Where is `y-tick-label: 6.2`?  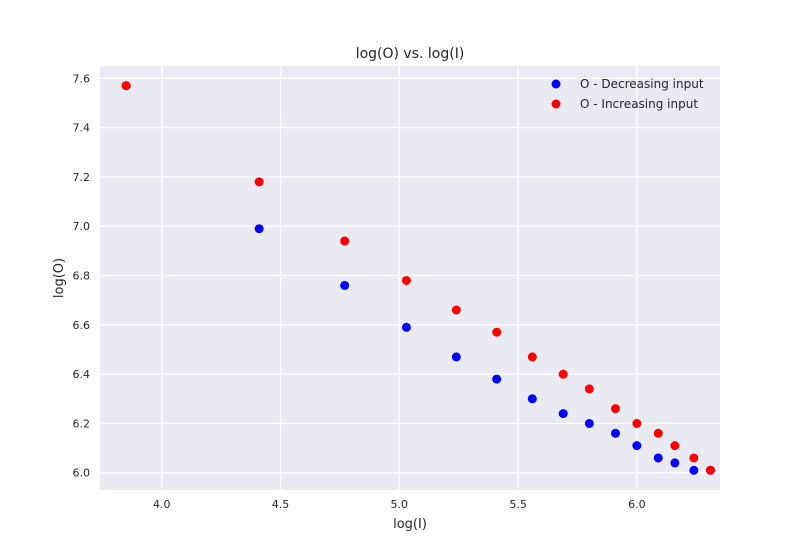 y-tick-label: 6.2 is located at coordinates (82, 423).